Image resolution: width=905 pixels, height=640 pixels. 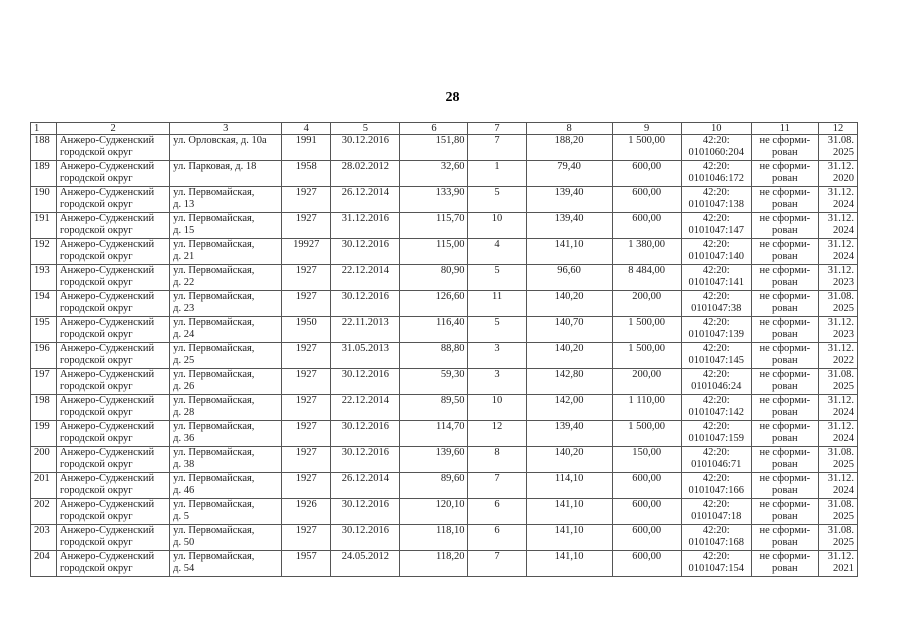 What do you see at coordinates (838, 173) in the screenshot?
I see `cell-col-12: 31.12. 2020` at bounding box center [838, 173].